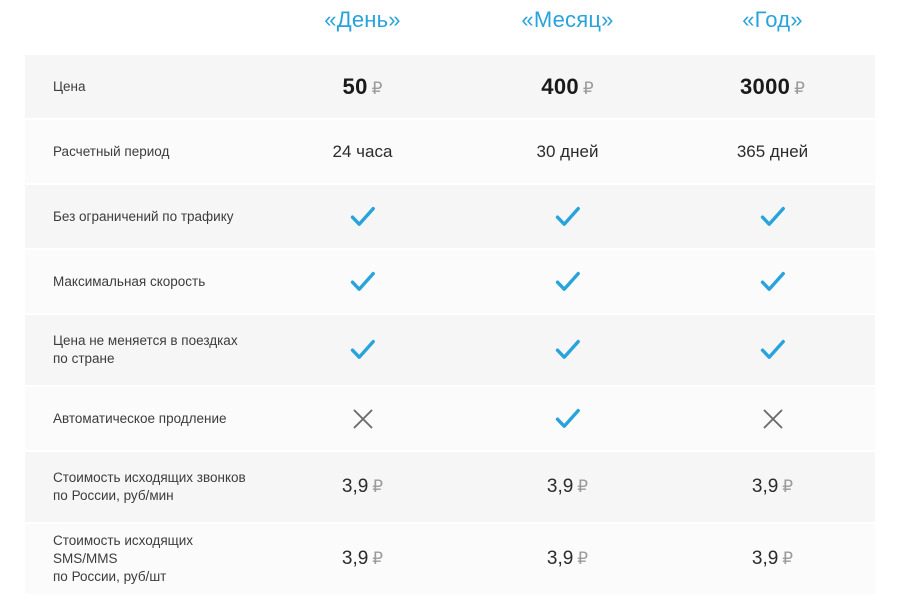 The height and width of the screenshot is (611, 898). Describe the element at coordinates (362, 19) in the screenshot. I see `plan-header-day: «День»` at that location.